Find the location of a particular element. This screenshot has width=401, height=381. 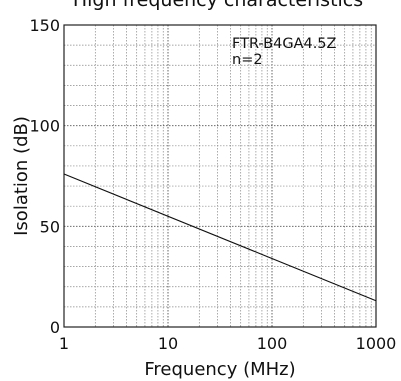

x-tick-label: 100 is located at coordinates (272, 343).